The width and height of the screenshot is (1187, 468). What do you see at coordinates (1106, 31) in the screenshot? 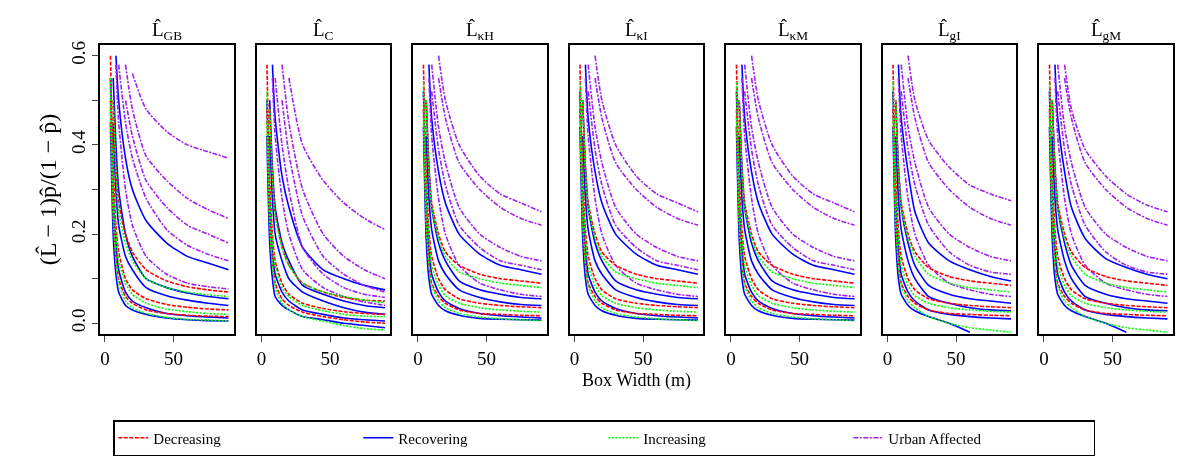
I see `chart-title: L̂$_{gM}$` at bounding box center [1106, 31].